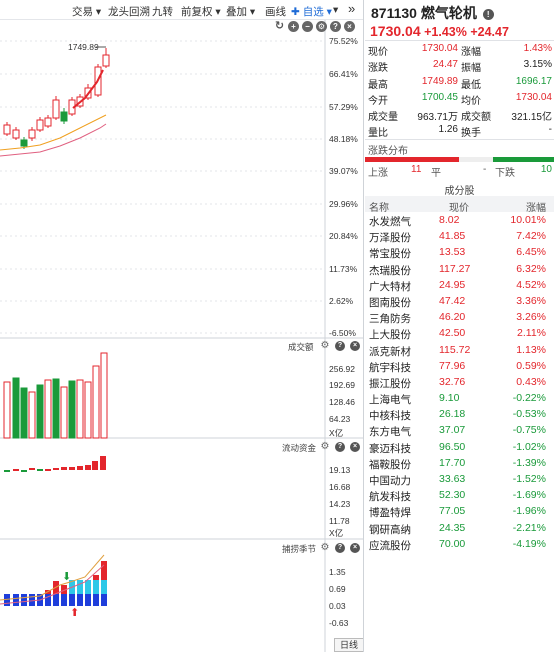 Image resolution: width=554 pixels, height=652 pixels. I want to click on component-price: 42.50, so click(452, 333).